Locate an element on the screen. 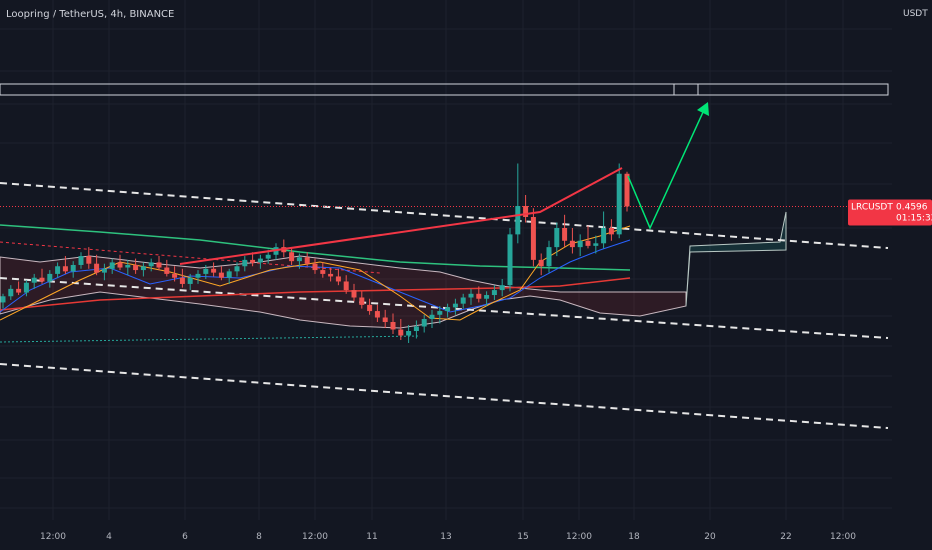 This screenshot has width=932, height=550. x-tick-label: 6 is located at coordinates (185, 537).